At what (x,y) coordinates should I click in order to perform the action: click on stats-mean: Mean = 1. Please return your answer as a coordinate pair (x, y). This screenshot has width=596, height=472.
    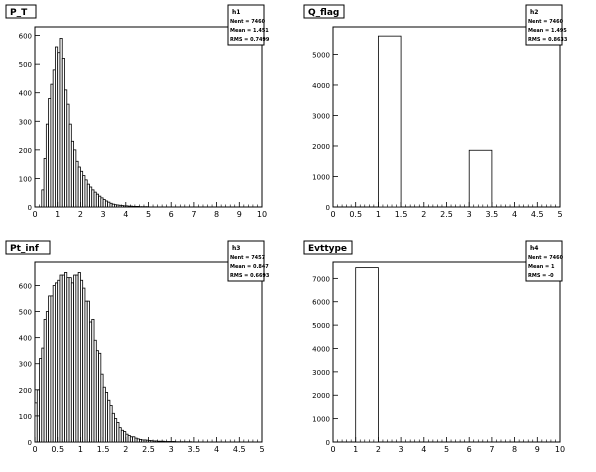
    Looking at the image, I should click on (541, 267).